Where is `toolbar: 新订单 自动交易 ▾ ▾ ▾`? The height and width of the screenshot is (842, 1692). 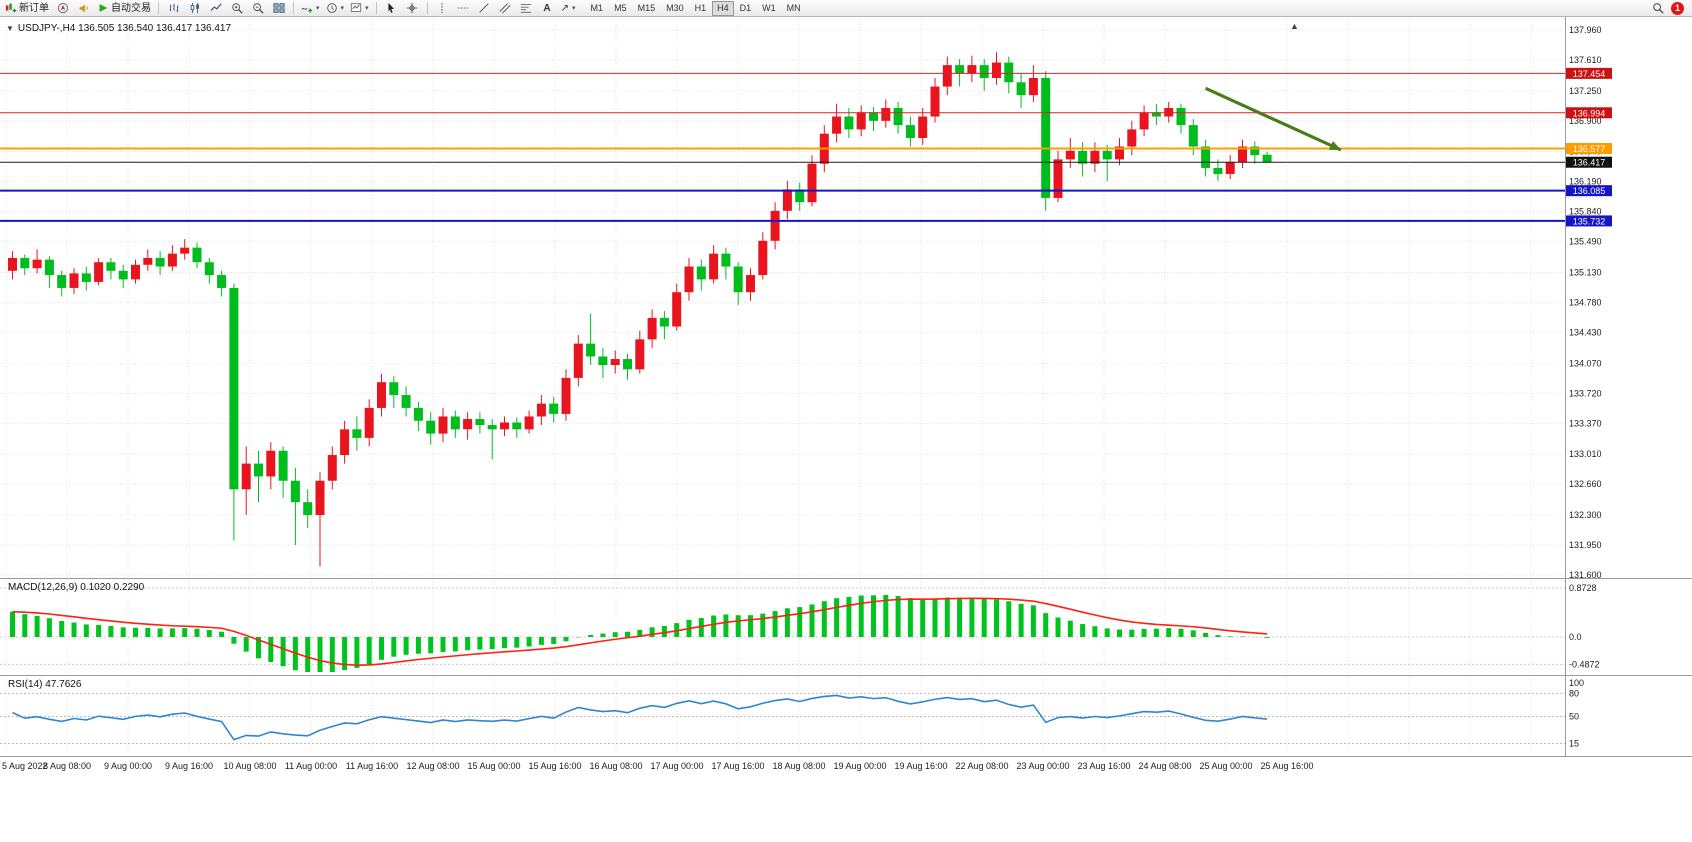 toolbar: 新订单 自动交易 ▾ ▾ ▾ is located at coordinates (846, 8).